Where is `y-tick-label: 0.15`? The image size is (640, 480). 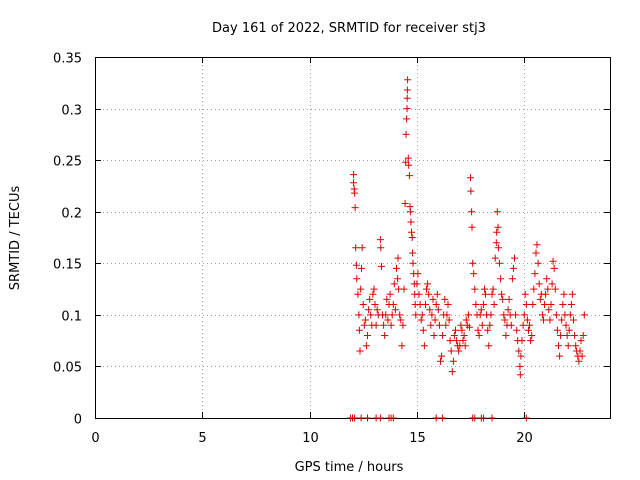
y-tick-label: 0.15 is located at coordinates (67, 265).